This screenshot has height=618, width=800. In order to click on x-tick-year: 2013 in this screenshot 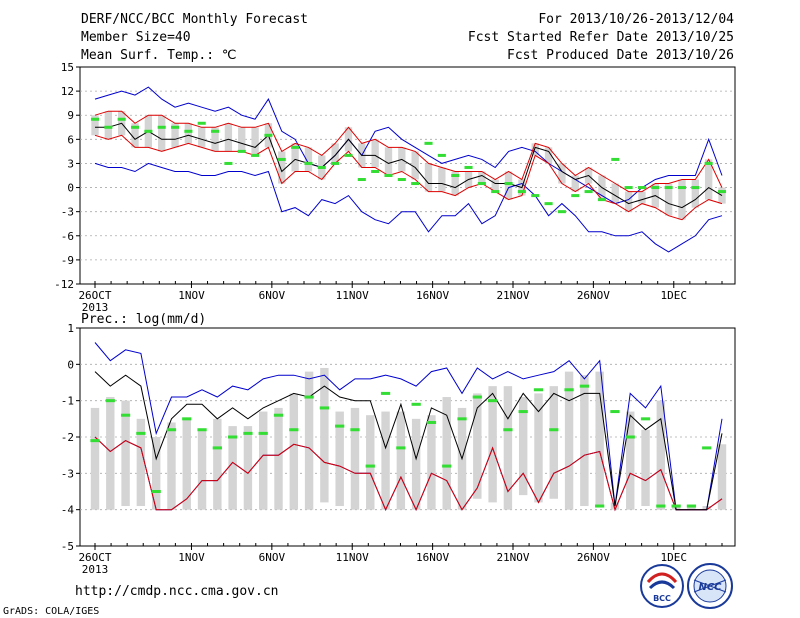, I will do `click(95, 307)`.